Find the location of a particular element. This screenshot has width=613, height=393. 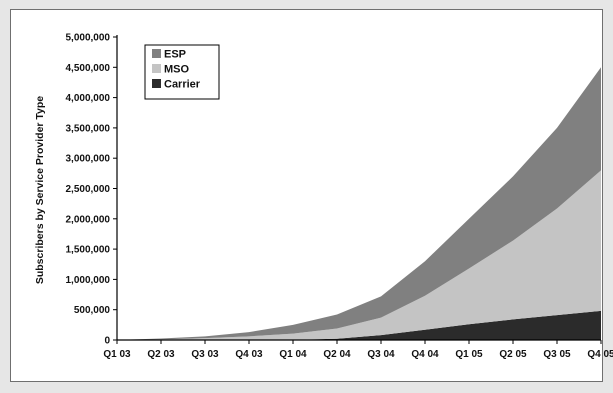

legend-swatch-mso is located at coordinates (156, 68).